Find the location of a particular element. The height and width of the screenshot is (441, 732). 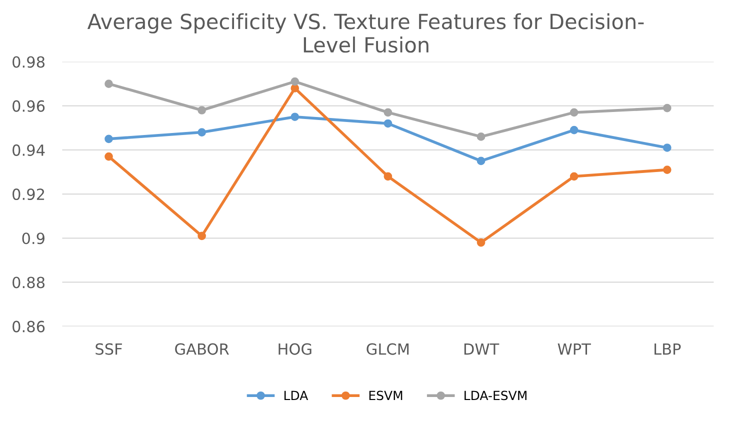

x-tick-label: HOG is located at coordinates (295, 349).